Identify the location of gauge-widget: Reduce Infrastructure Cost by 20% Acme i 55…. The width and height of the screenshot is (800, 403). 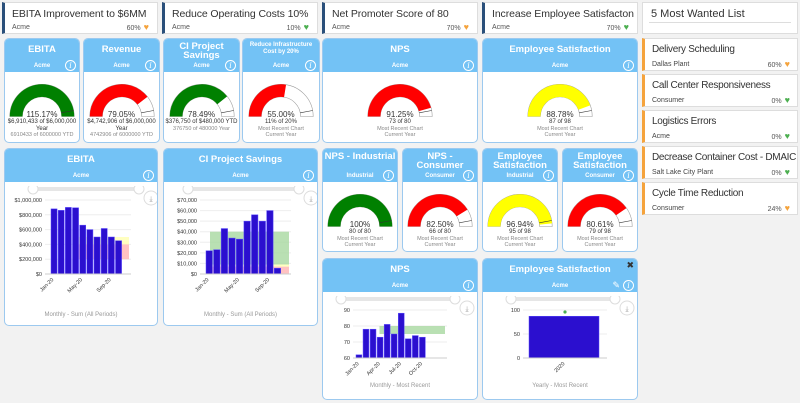
(281, 90).